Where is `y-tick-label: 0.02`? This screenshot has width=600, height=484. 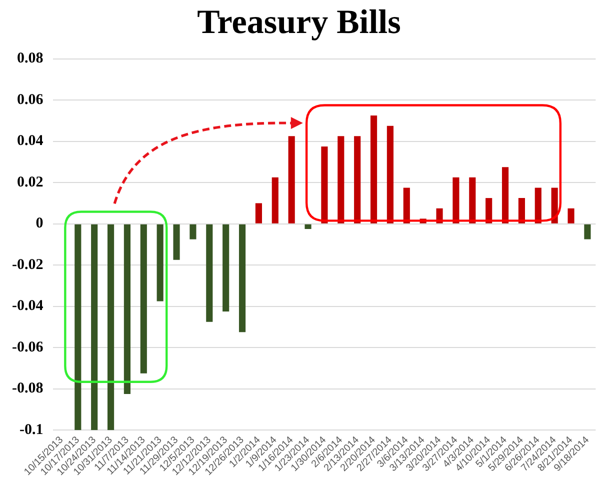 y-tick-label: 0.02 is located at coordinates (30, 182).